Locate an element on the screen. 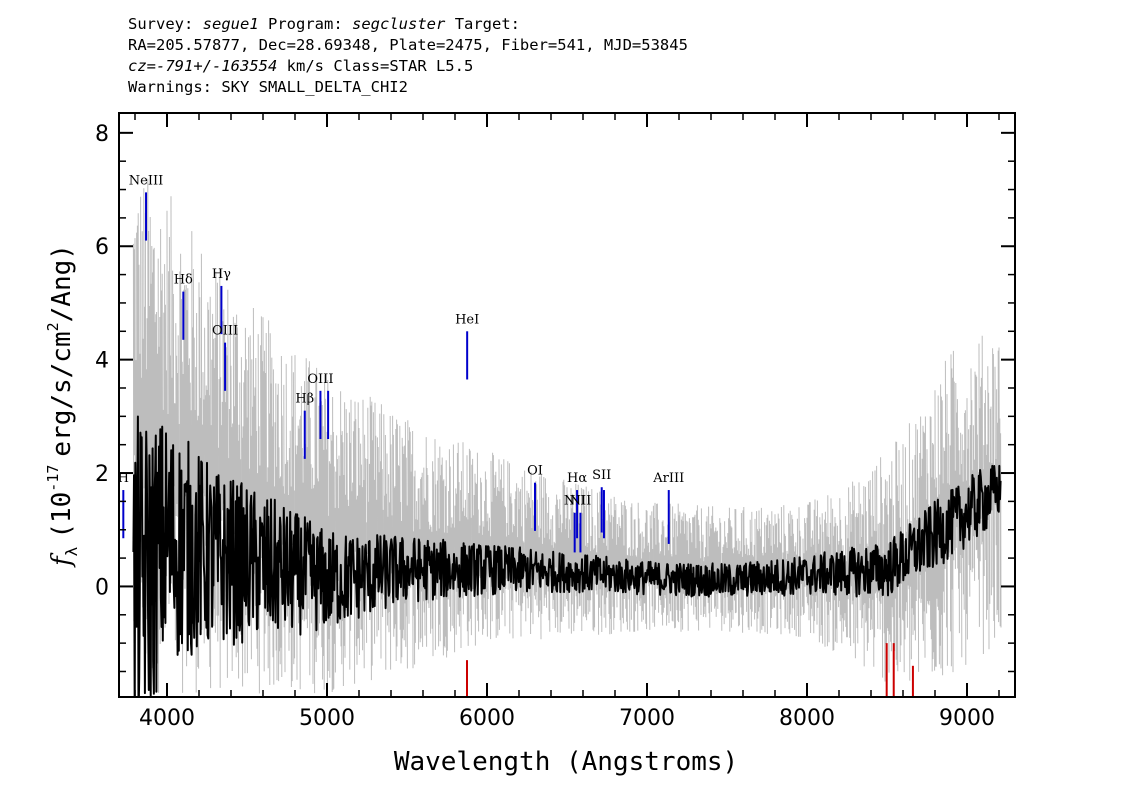 Image resolution: width=1134 pixels, height=810 pixels. y-axis-unit-end: /Ang) is located at coordinates (62, 283).